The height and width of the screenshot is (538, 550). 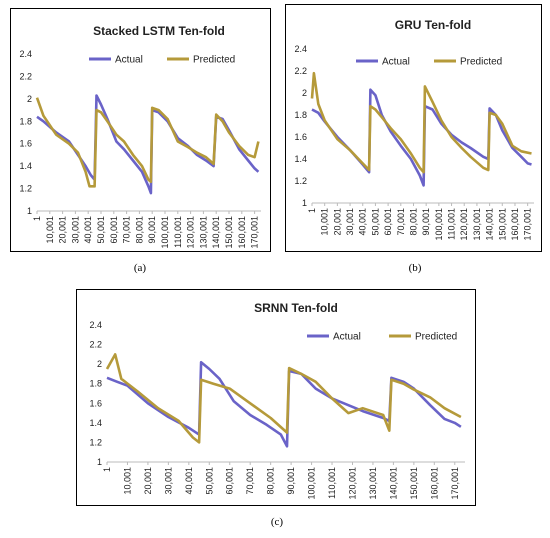 What do you see at coordinates (277, 522) in the screenshot?
I see `caption-c: (c)` at bounding box center [277, 522].